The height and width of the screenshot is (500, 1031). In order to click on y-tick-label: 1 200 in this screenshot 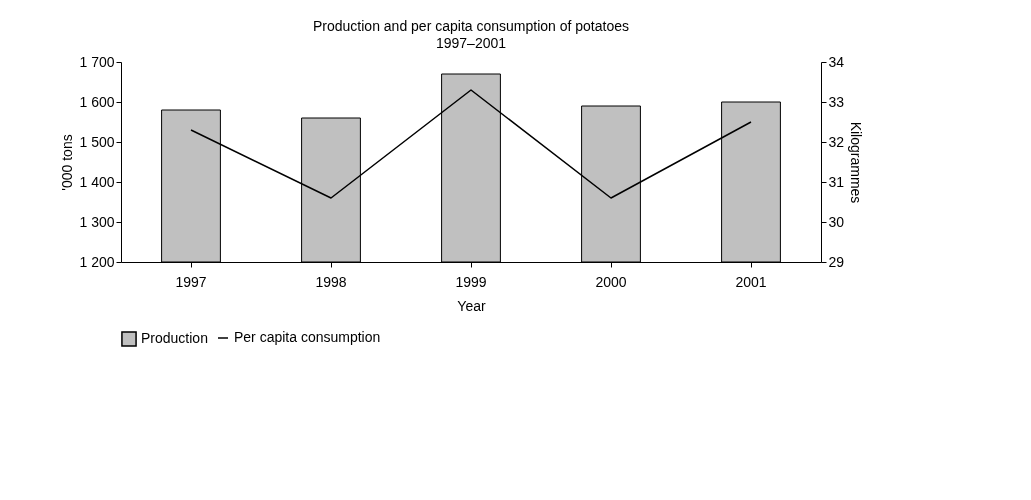, I will do `click(97, 261)`.